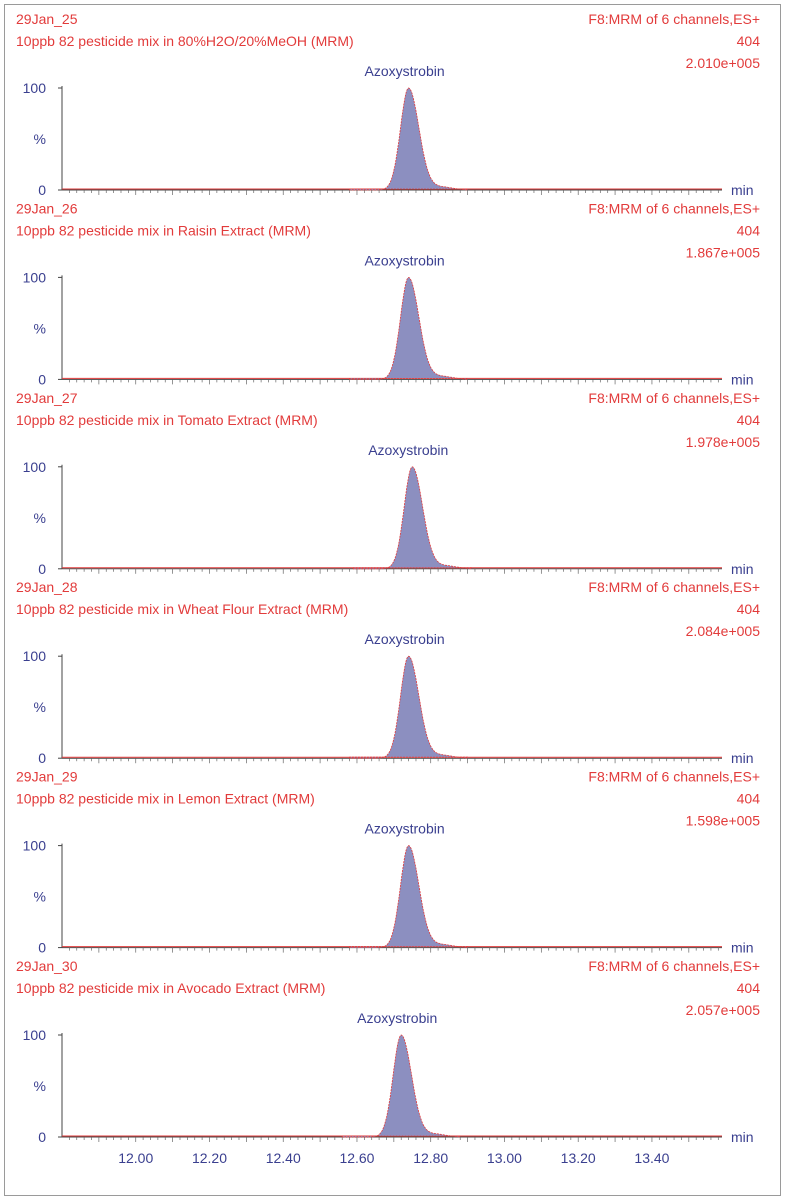 Image resolution: width=787 pixels, height=1202 pixels. What do you see at coordinates (47, 966) in the screenshot?
I see `sample-name: 29Jan_30` at bounding box center [47, 966].